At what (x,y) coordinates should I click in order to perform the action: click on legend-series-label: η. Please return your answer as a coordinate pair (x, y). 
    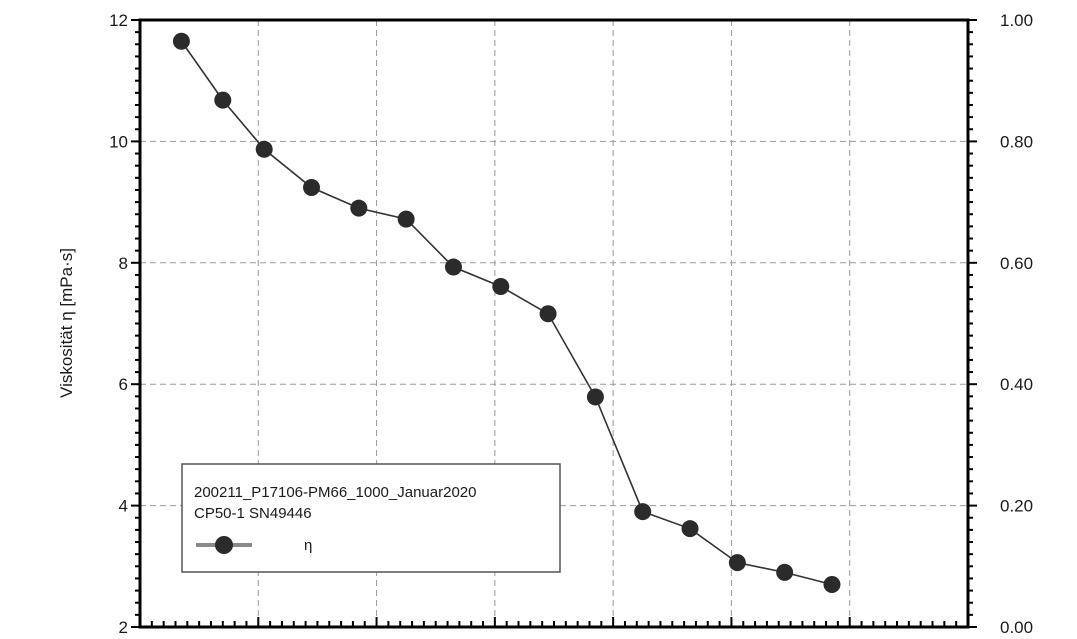
    Looking at the image, I should click on (308, 545).